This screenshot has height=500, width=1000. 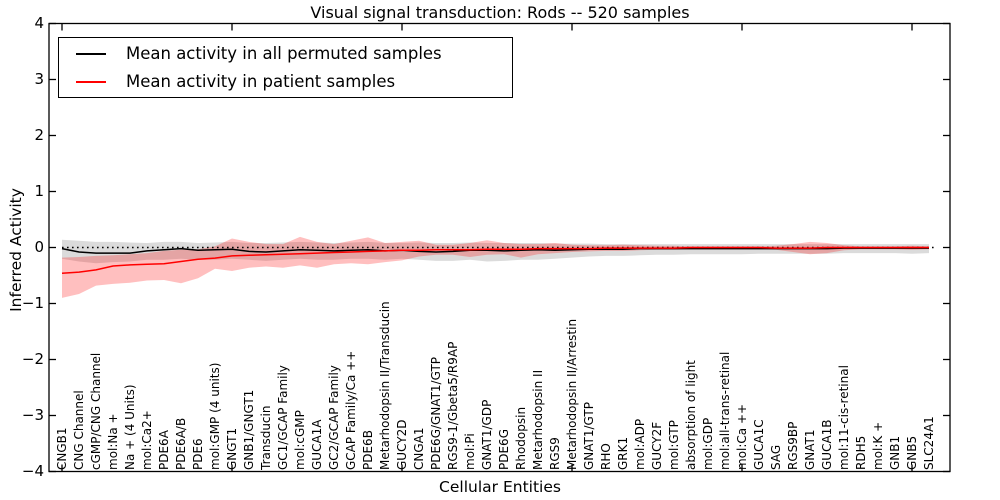 I want to click on x-entity-label: mol:Pi, so click(x=469, y=451).